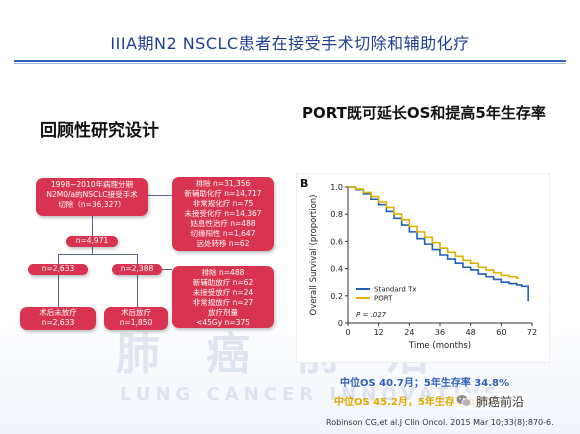 The height and width of the screenshot is (434, 580). What do you see at coordinates (439, 346) in the screenshot?
I see `x-axis-label: Time (months)` at bounding box center [439, 346].